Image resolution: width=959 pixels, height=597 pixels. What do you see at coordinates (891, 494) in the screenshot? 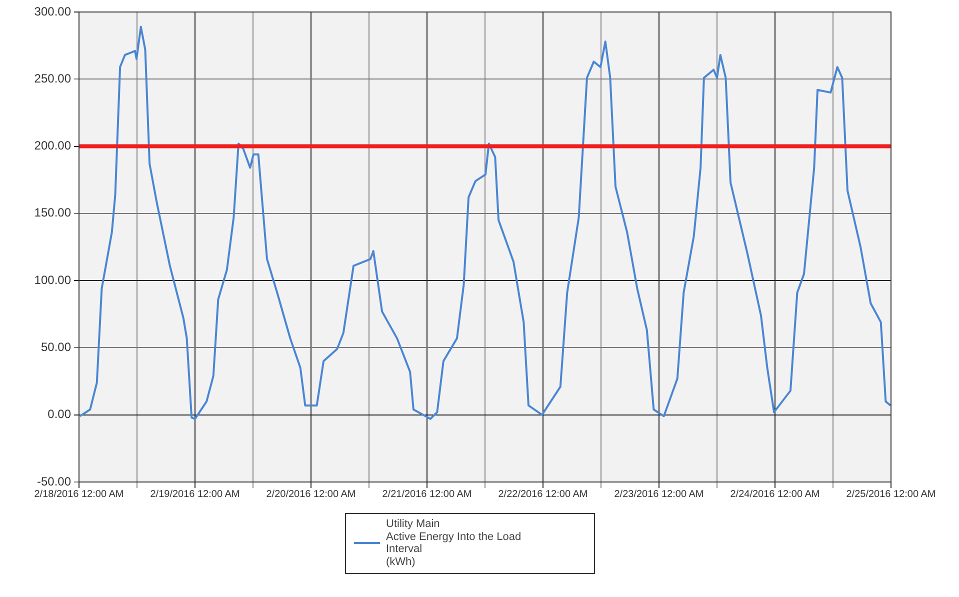
I see `x-tick-label: 2/25/2016 12:00 AM` at bounding box center [891, 494].